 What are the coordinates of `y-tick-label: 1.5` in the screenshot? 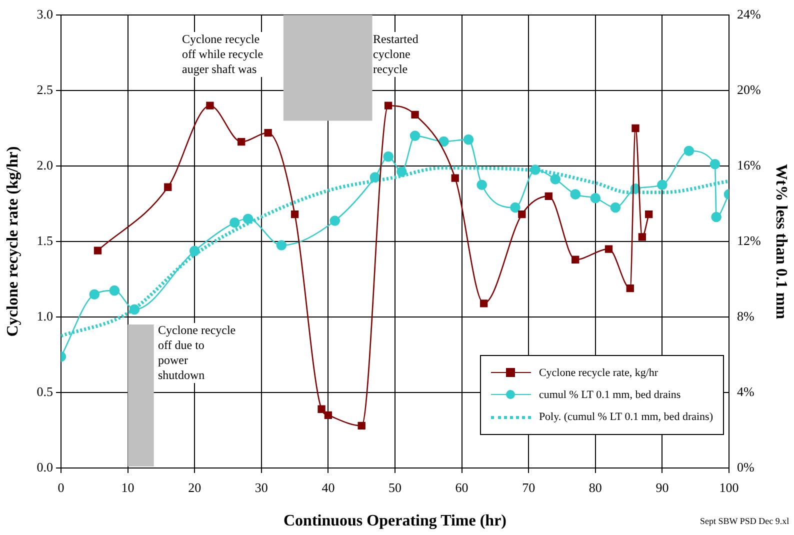 It's located at (44, 240).